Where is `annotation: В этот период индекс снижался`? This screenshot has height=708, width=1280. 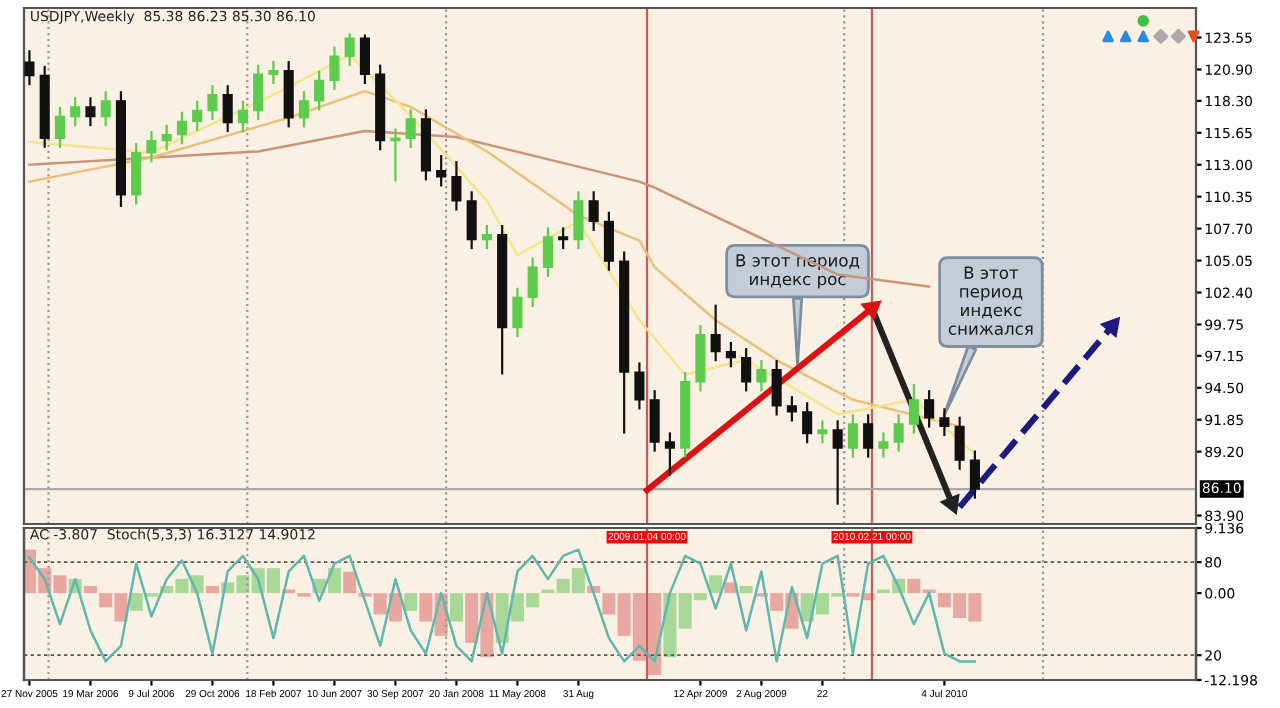
annotation: В этот период индекс снижался is located at coordinates (990, 300).